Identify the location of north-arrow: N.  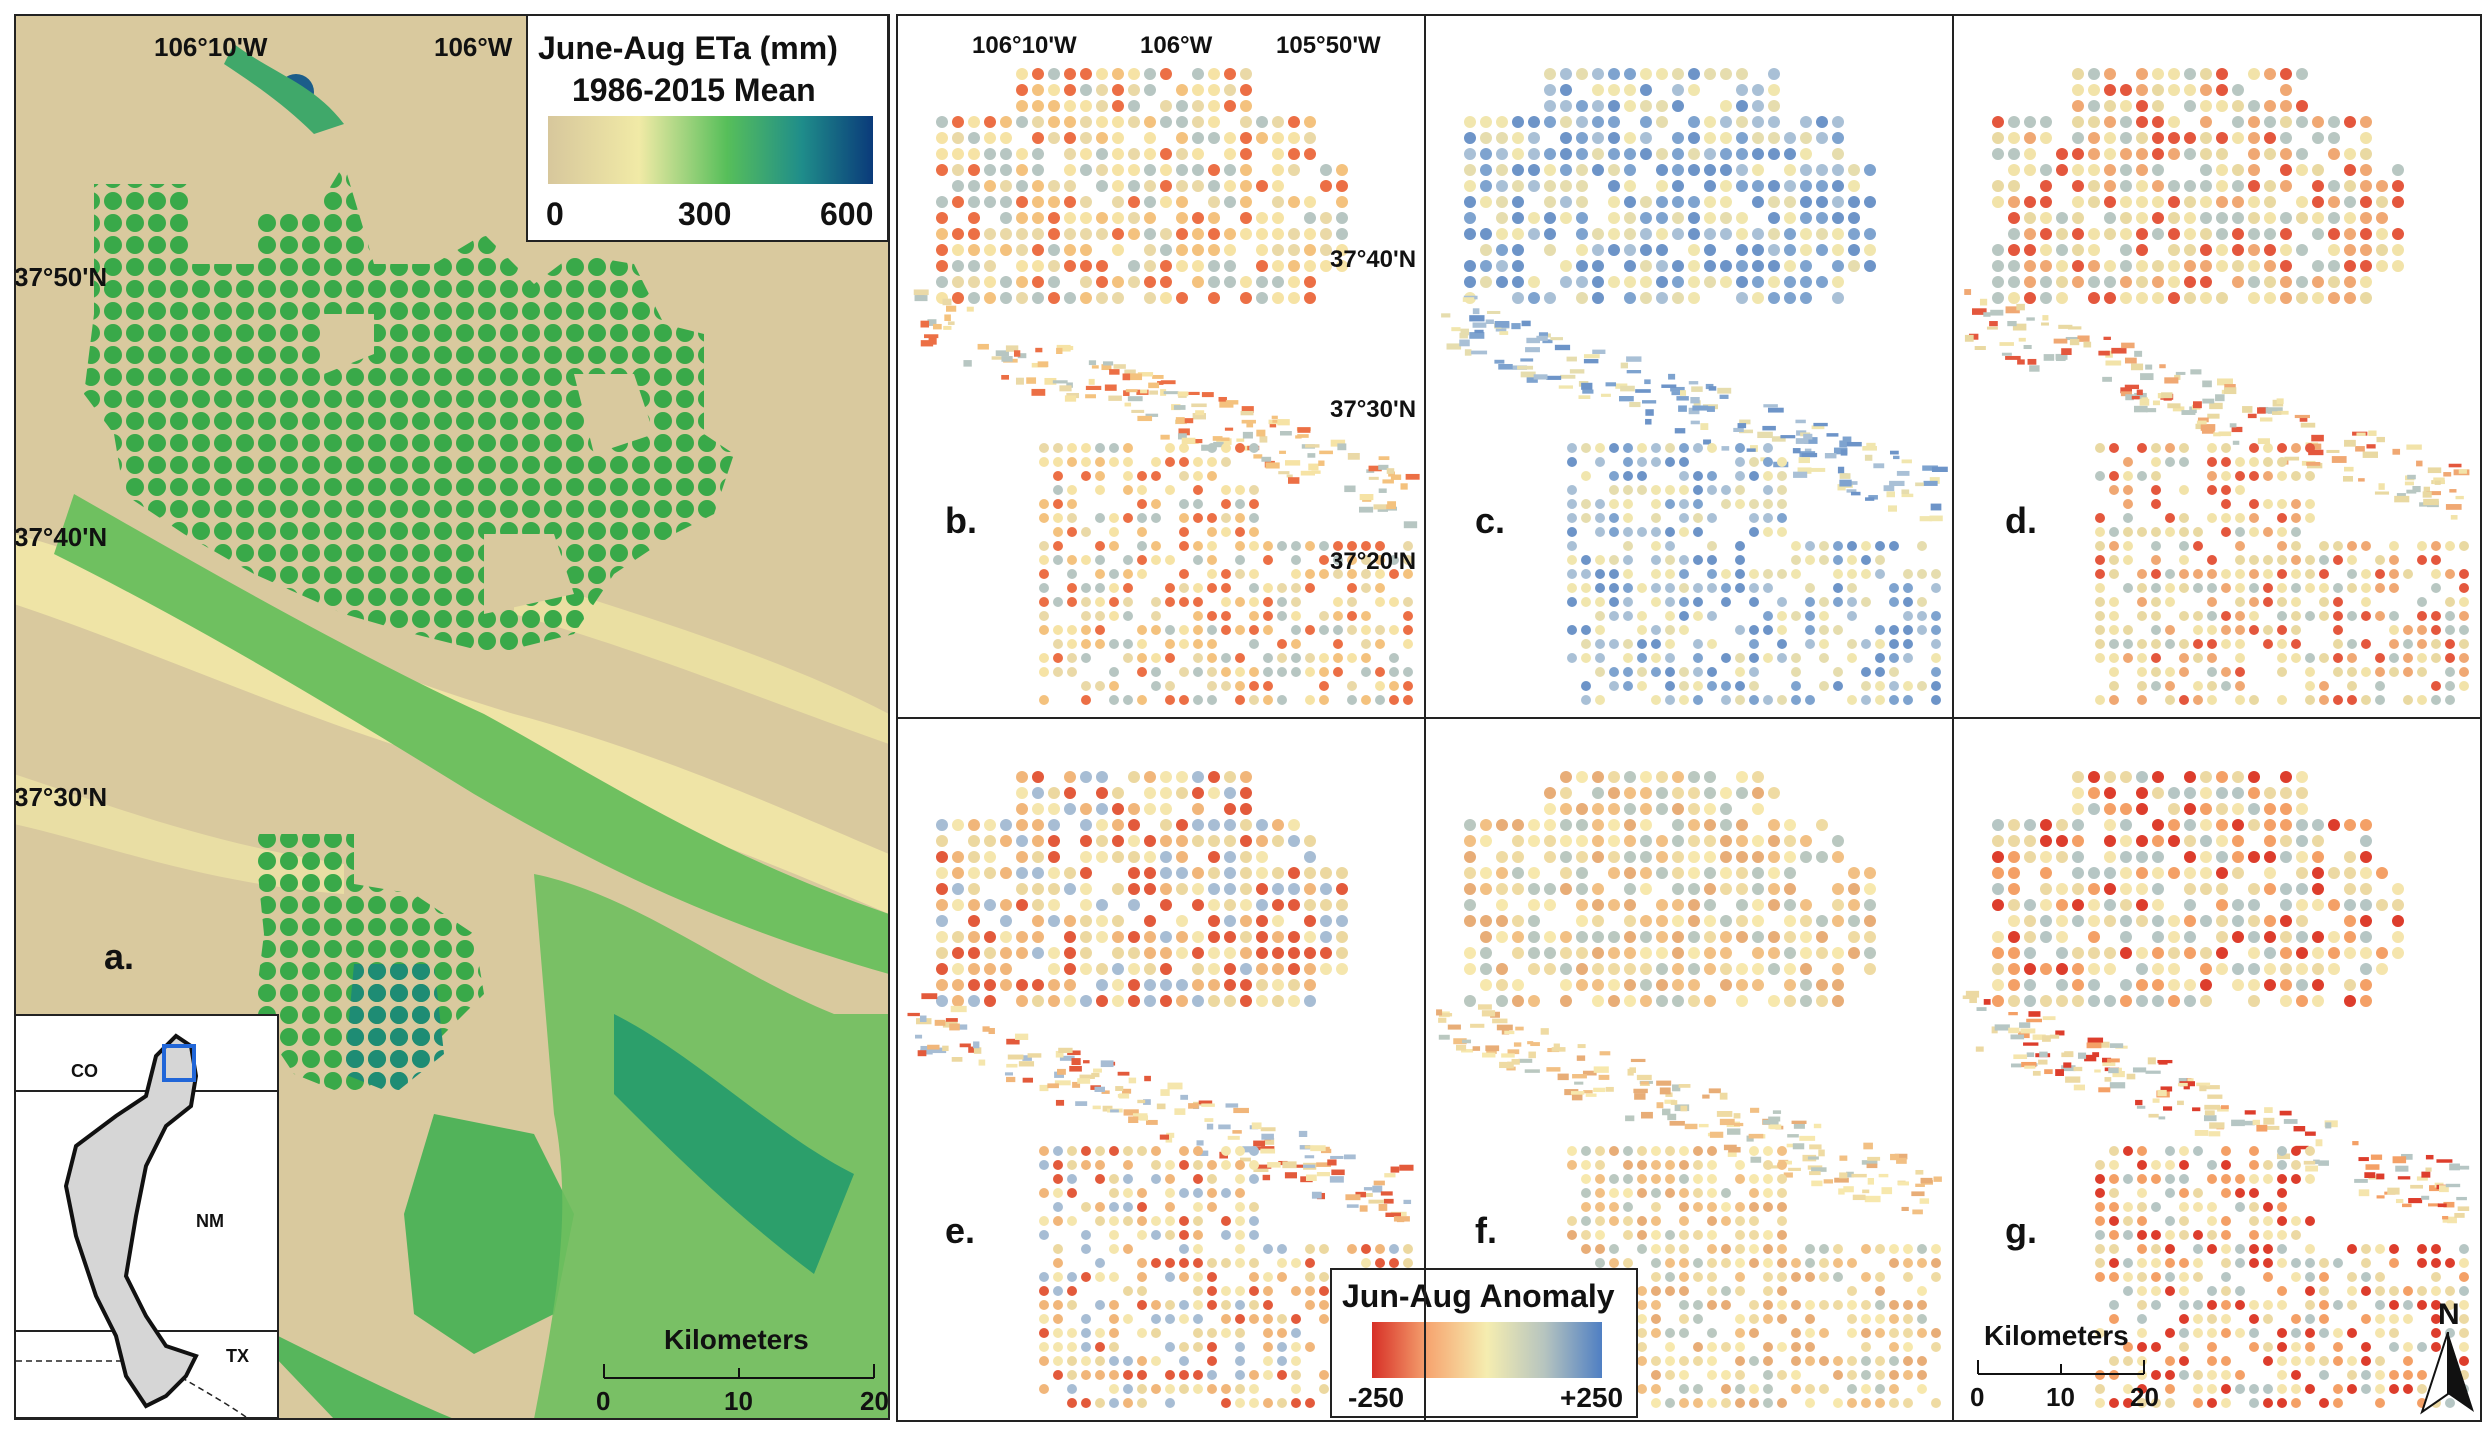
(2448, 1357).